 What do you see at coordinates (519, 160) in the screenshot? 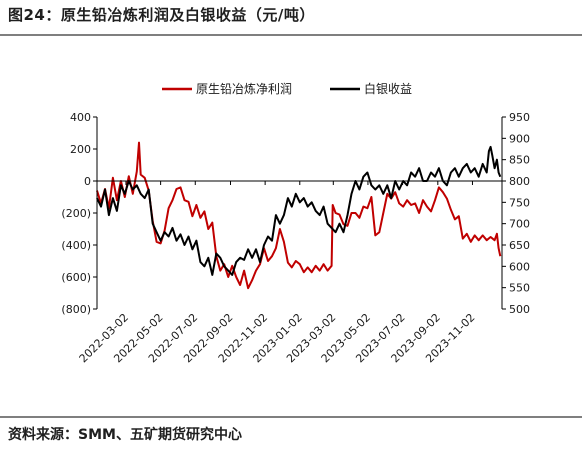
I see `right-axis-tick-label: 850` at bounding box center [519, 160].